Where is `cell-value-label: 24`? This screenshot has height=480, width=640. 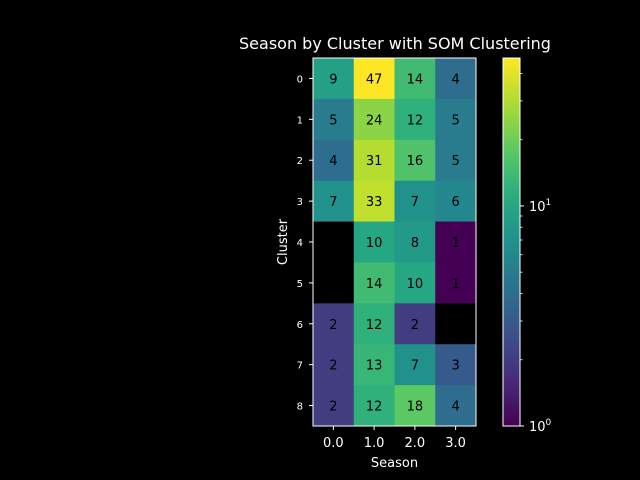 cell-value-label: 24 is located at coordinates (374, 120).